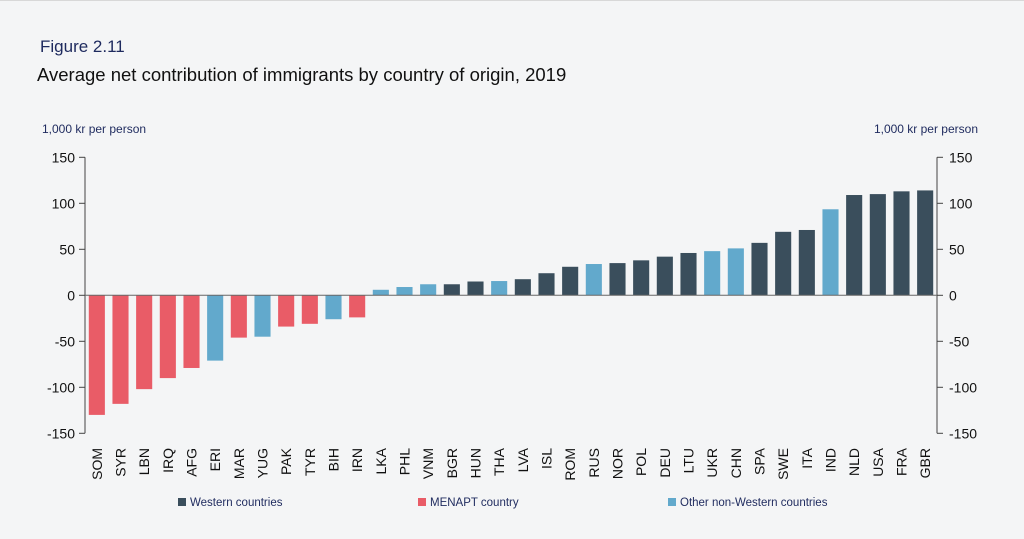 This screenshot has width=1024, height=539. What do you see at coordinates (617, 279) in the screenshot?
I see `bar-nor` at bounding box center [617, 279].